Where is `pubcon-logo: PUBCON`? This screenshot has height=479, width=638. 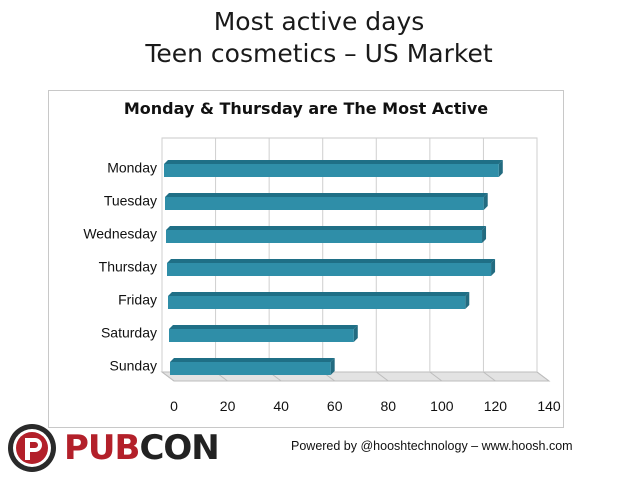
pubcon-logo: PUBCON is located at coordinates (113, 448).